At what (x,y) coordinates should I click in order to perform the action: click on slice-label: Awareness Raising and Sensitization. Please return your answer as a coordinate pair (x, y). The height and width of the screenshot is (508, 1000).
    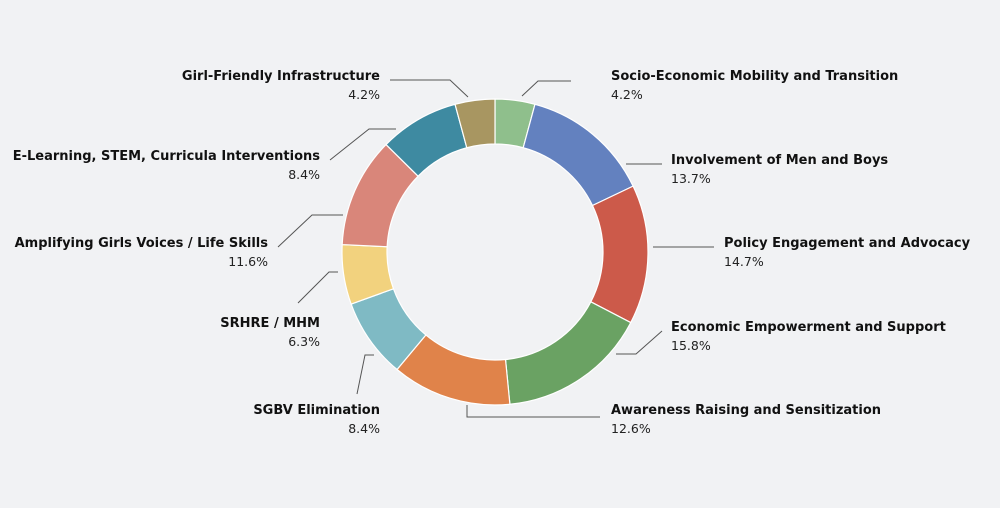
    Looking at the image, I should click on (746, 410).